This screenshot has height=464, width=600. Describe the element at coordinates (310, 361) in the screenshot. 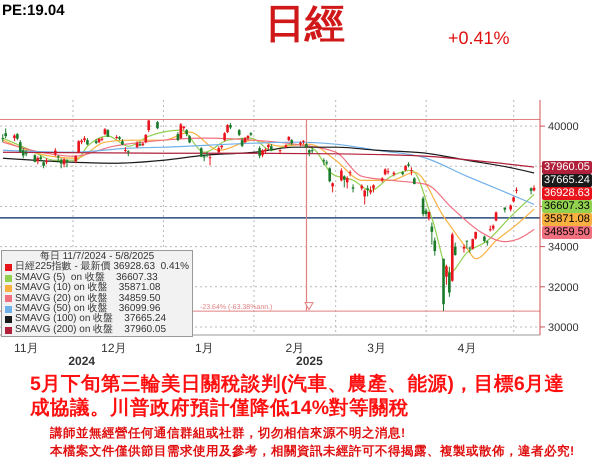

I see `x2-tick-label: 2025` at that location.